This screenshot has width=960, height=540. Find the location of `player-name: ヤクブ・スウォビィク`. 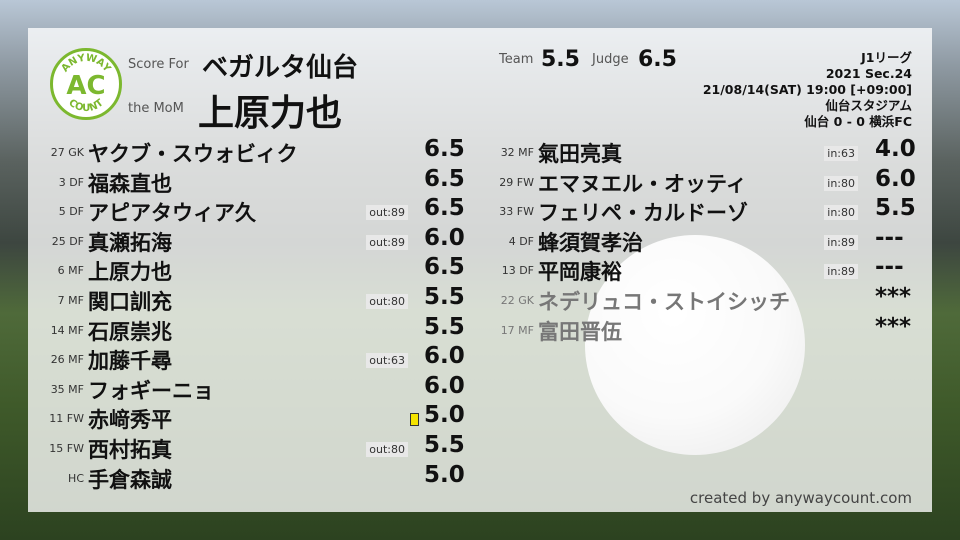

player-name: ヤクブ・スウォビィク is located at coordinates (193, 154).